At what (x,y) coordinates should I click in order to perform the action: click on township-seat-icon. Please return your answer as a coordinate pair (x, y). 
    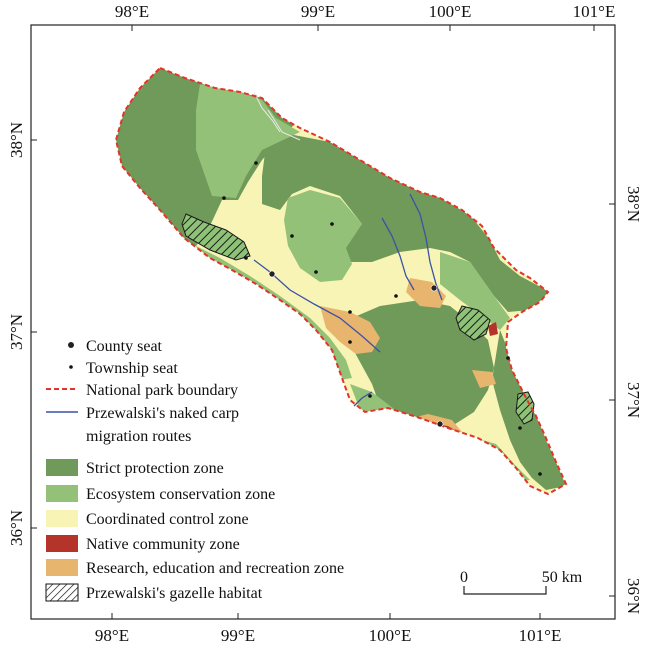
    Looking at the image, I should click on (71, 367).